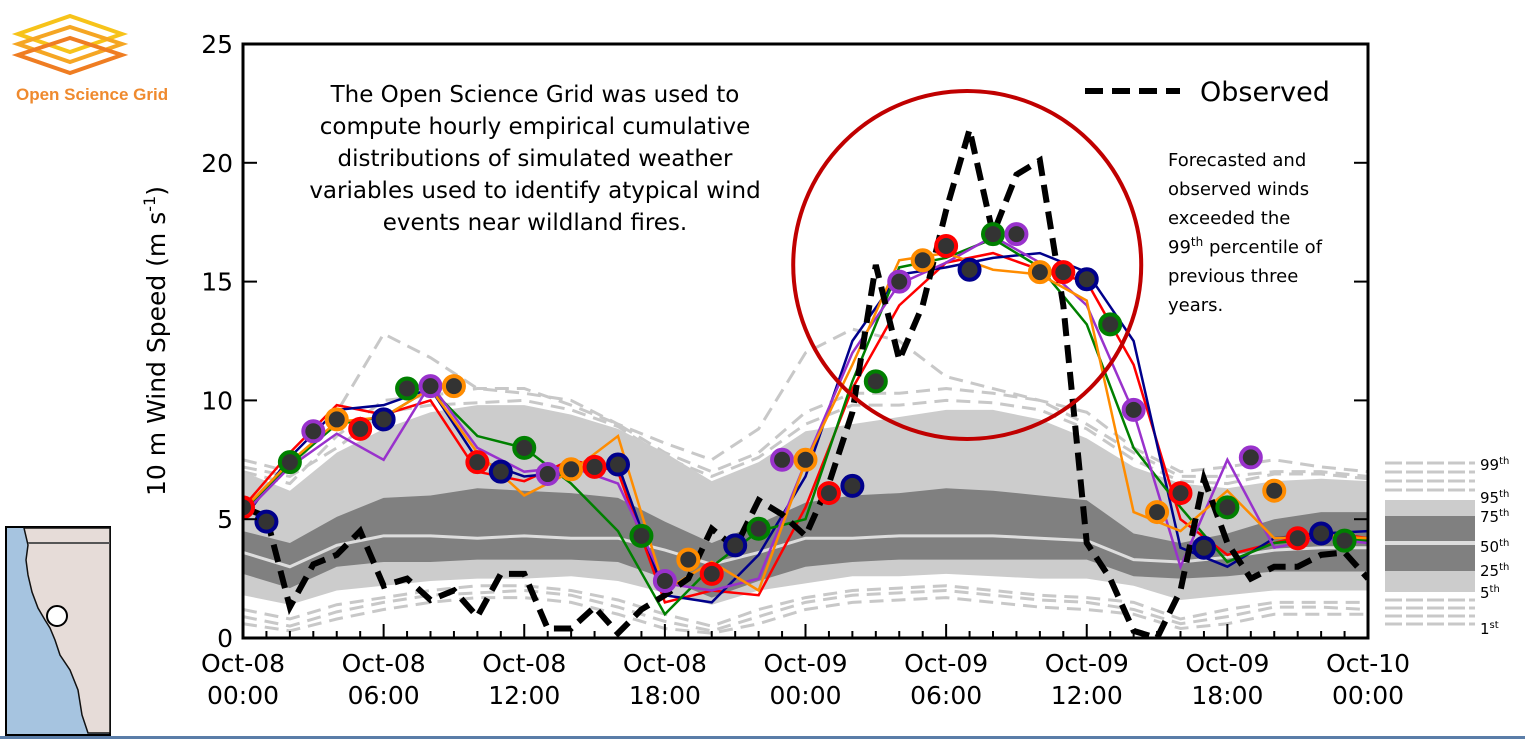  I want to click on upper-percentile-line, so click(805, 400).